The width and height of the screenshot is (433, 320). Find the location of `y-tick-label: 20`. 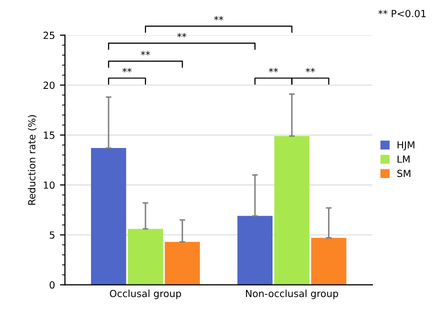

y-tick-label: 20 is located at coordinates (49, 85).